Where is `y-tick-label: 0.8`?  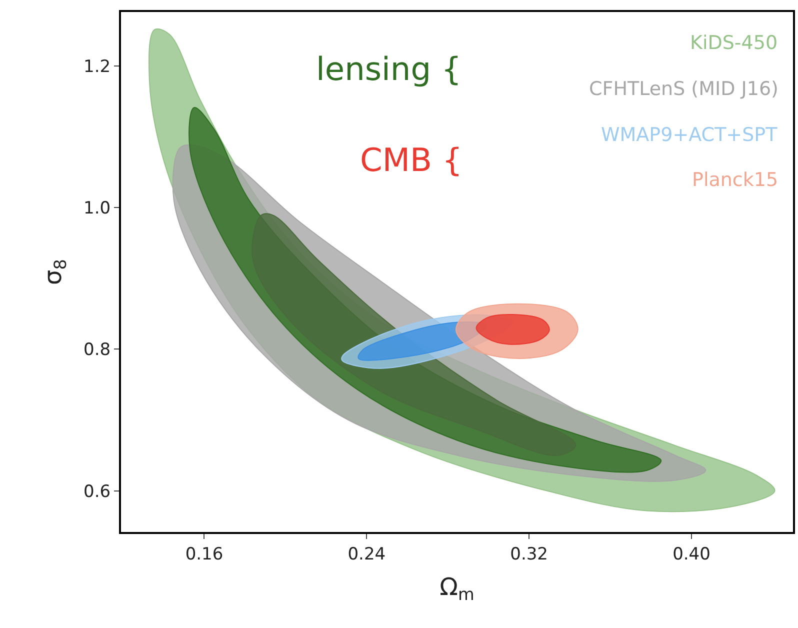
y-tick-label: 0.8 is located at coordinates (97, 350).